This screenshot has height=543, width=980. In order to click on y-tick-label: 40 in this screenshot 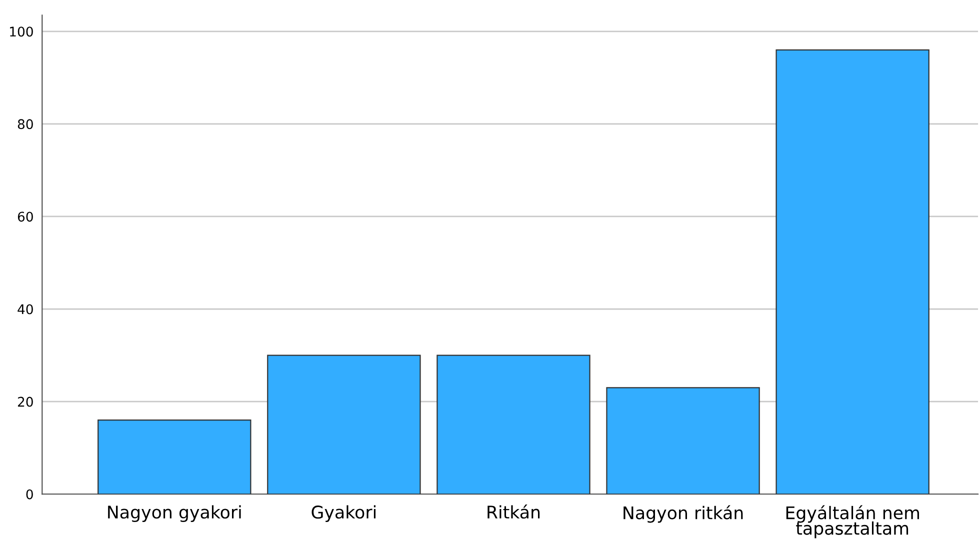, I will do `click(25, 309)`.